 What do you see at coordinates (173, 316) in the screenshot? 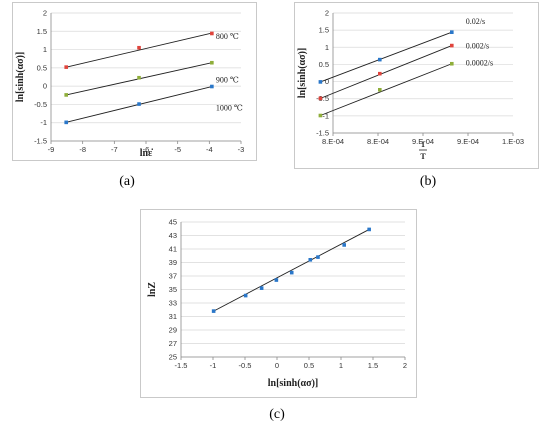
I see `y-tick-label: 31` at bounding box center [173, 316].